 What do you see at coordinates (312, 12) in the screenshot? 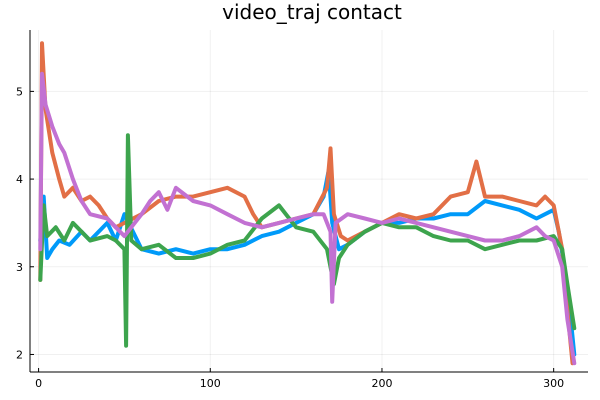
I see `chart-title: video_traj contact` at bounding box center [312, 12].